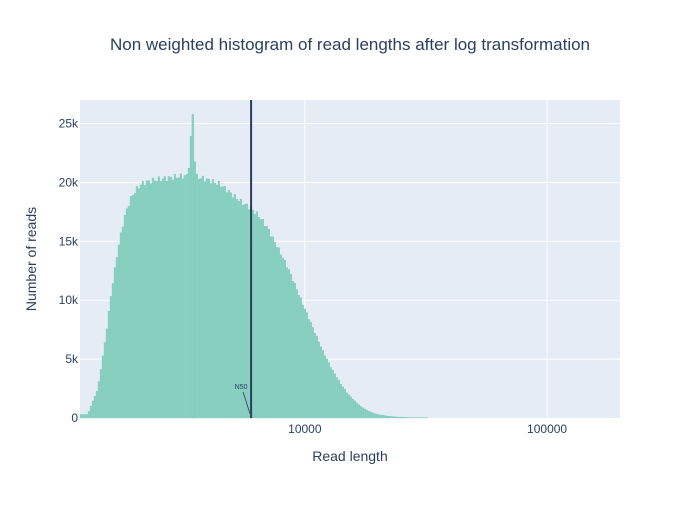 The height and width of the screenshot is (505, 700). What do you see at coordinates (193, 266) in the screenshot?
I see `histogram-bar-spike` at bounding box center [193, 266].